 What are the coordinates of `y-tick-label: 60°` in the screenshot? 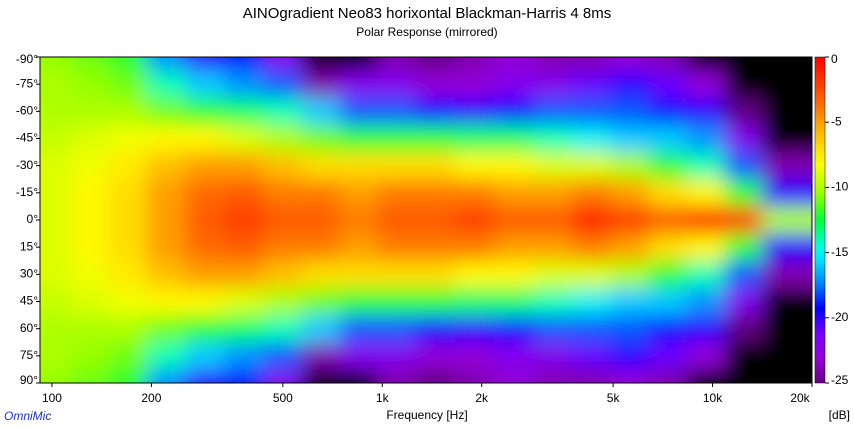 It's located at (29, 328).